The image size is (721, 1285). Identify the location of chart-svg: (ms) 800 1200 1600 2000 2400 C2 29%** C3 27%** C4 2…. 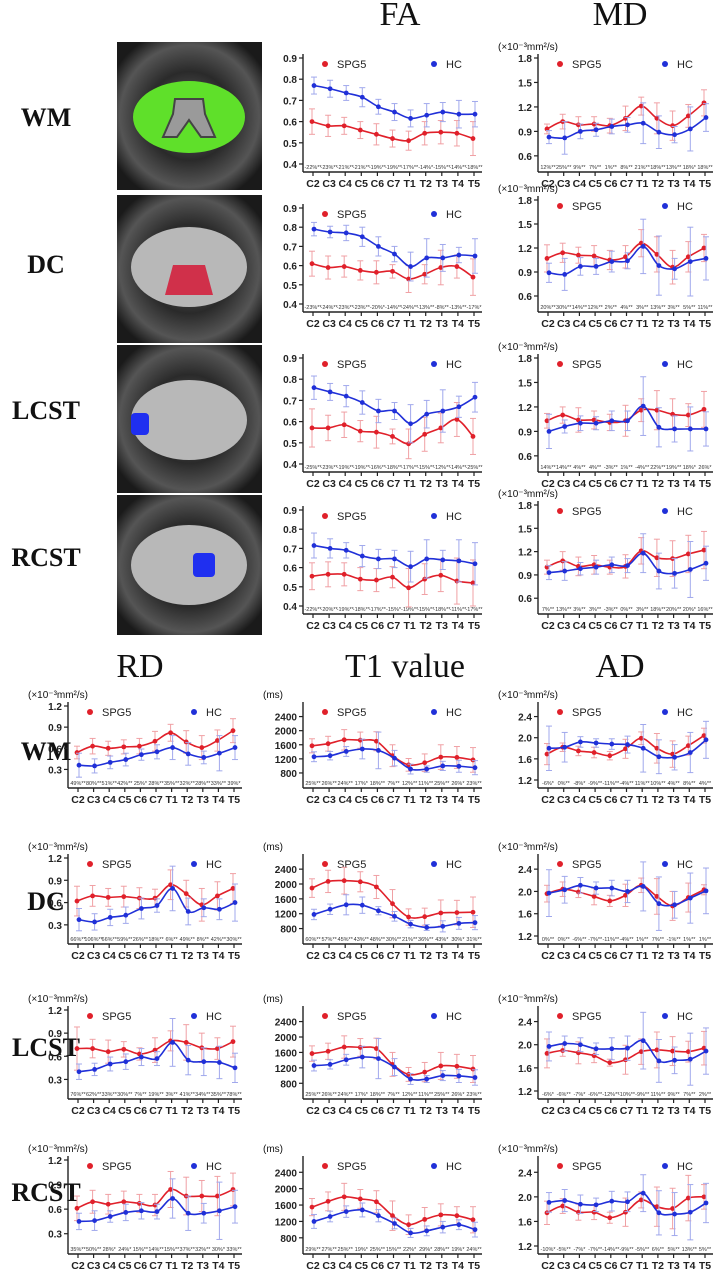
(373, 1208).